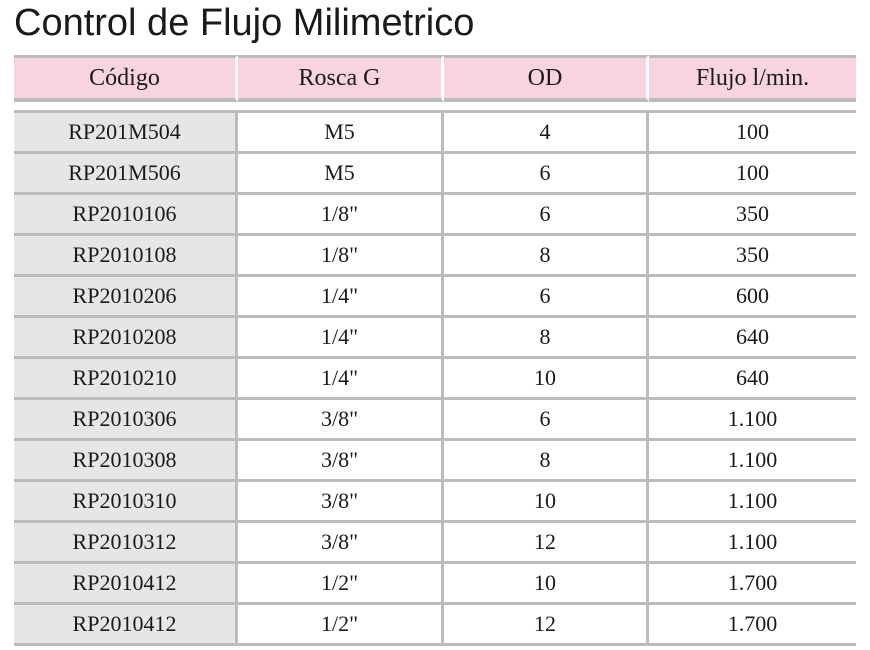 The height and width of the screenshot is (650, 870). I want to click on page-title: Control de Flujo Milimetrico, so click(244, 23).